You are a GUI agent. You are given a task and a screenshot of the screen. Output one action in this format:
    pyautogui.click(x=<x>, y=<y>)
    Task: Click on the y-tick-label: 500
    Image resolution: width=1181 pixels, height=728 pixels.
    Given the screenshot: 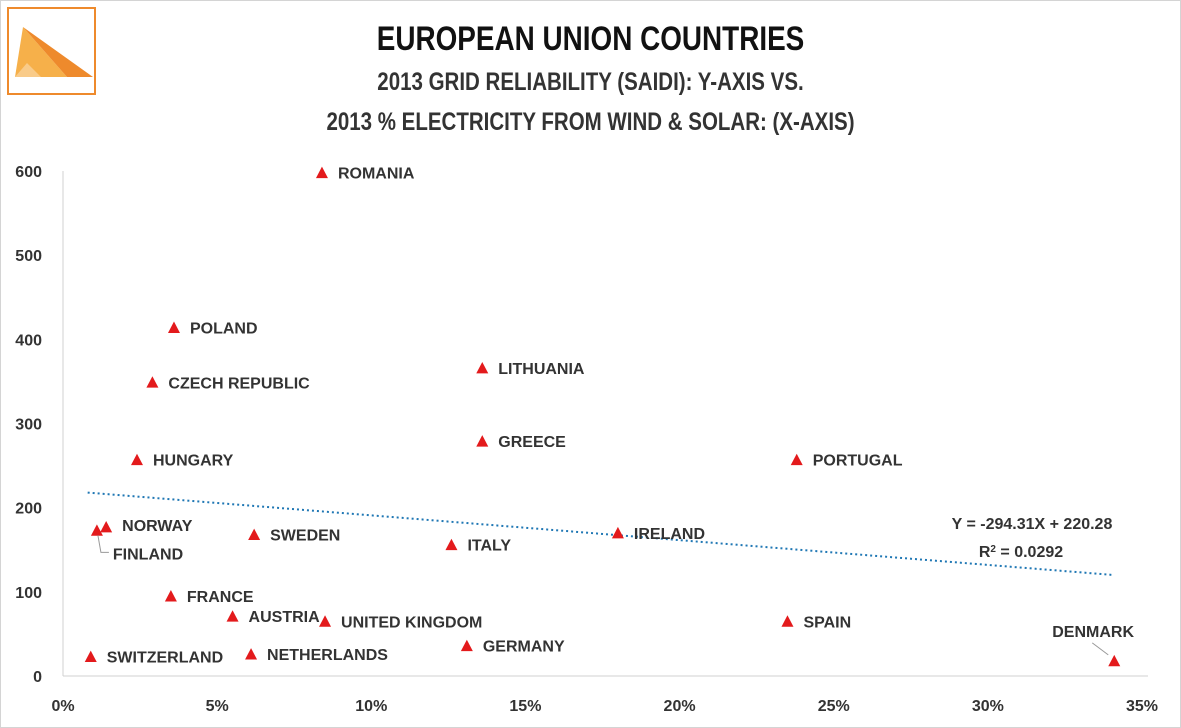 What is the action you would take?
    pyautogui.click(x=28, y=256)
    